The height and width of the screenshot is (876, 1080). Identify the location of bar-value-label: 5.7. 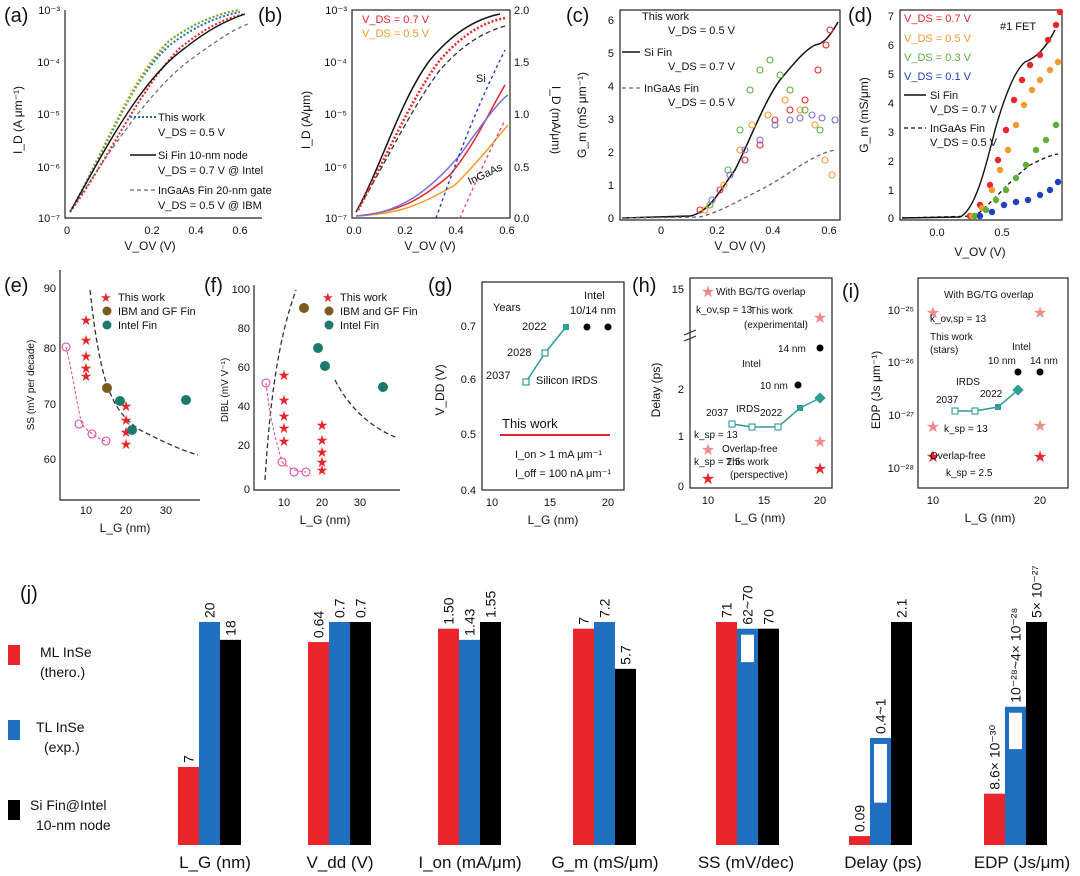
(626, 655).